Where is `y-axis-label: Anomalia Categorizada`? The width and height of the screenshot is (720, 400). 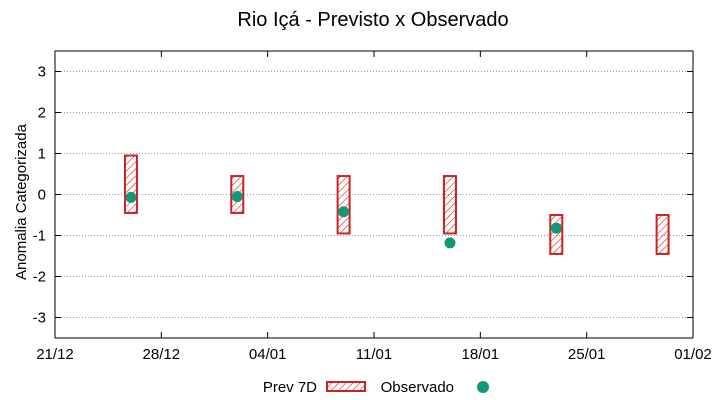 y-axis-label: Anomalia Categorizada is located at coordinates (21, 201).